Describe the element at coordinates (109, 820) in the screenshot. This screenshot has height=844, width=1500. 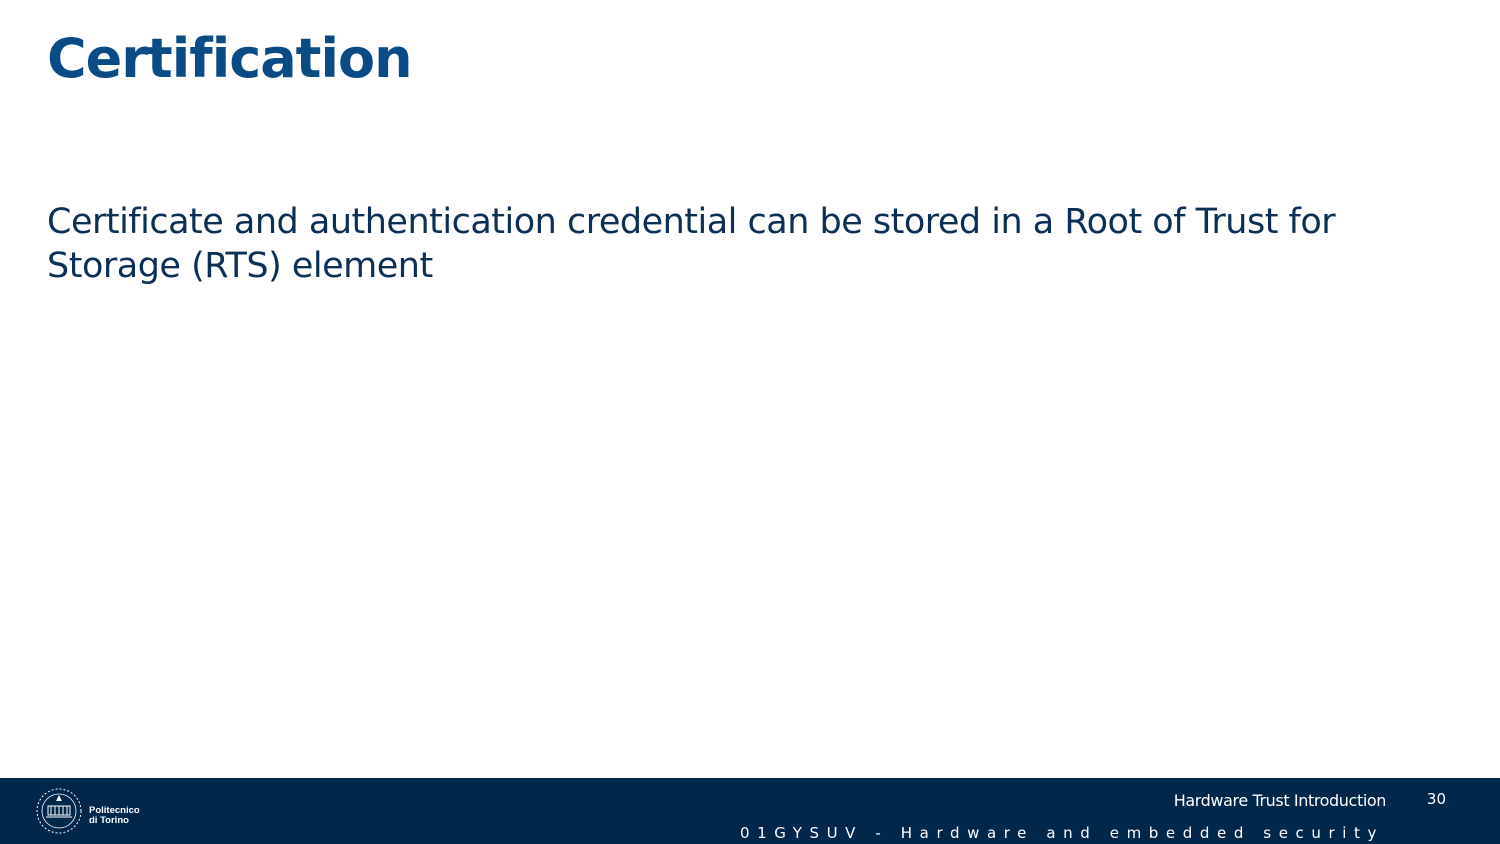
I see `logo-line-2: di Torino` at that location.